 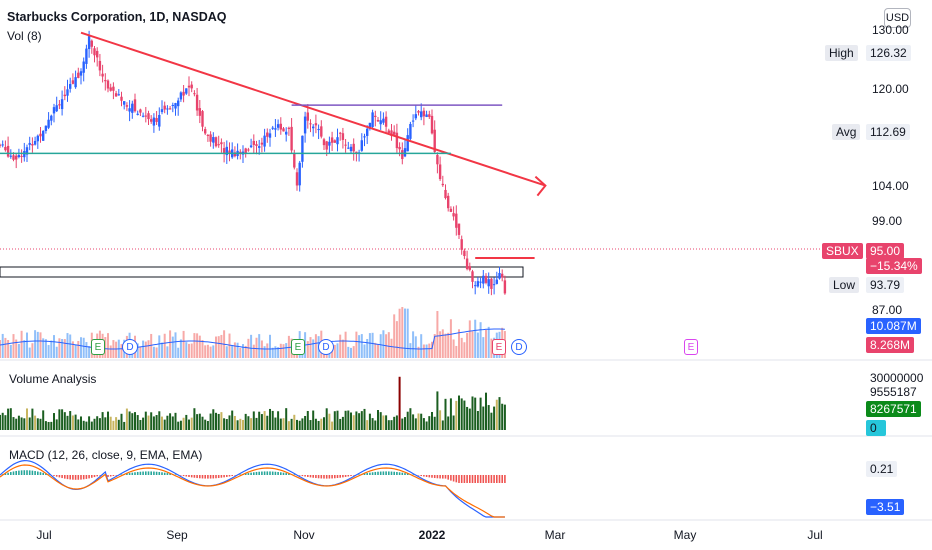 What do you see at coordinates (890, 186) in the screenshot?
I see `price-tick: 104.00` at bounding box center [890, 186].